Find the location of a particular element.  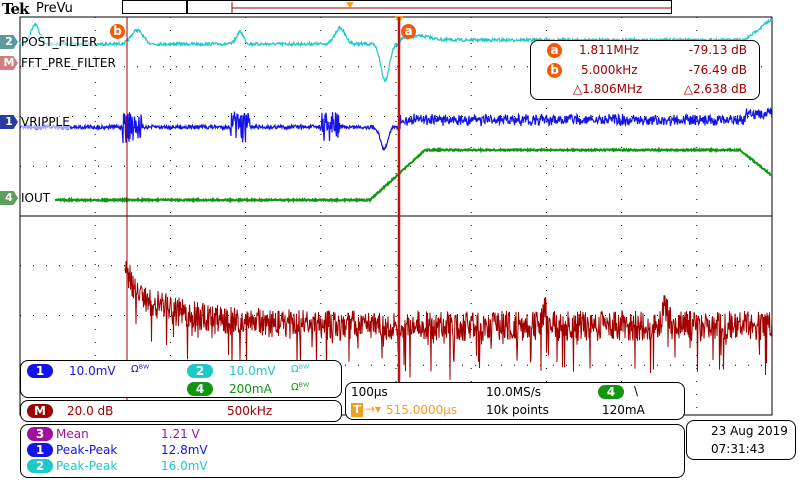

trigger-position: 515.0000µs is located at coordinates (422, 410).